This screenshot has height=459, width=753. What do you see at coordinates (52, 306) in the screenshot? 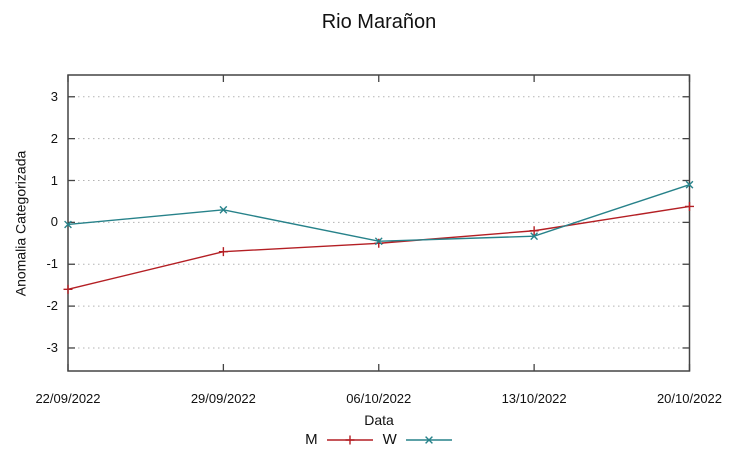
I see `y-tick-label: -2` at bounding box center [52, 306].